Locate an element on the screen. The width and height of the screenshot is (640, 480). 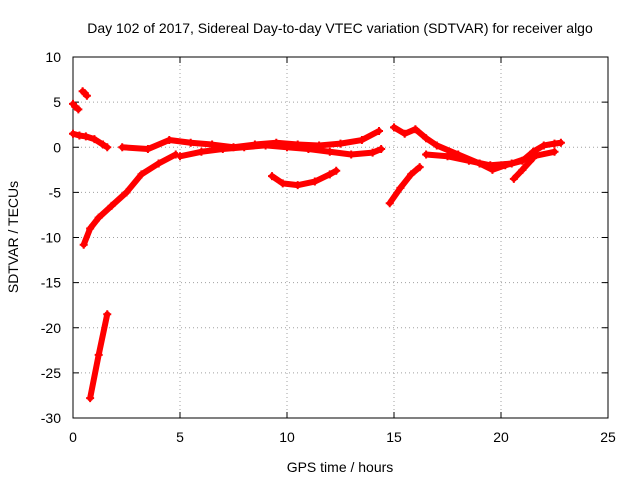
x-tick-label: 20 is located at coordinates (501, 437).